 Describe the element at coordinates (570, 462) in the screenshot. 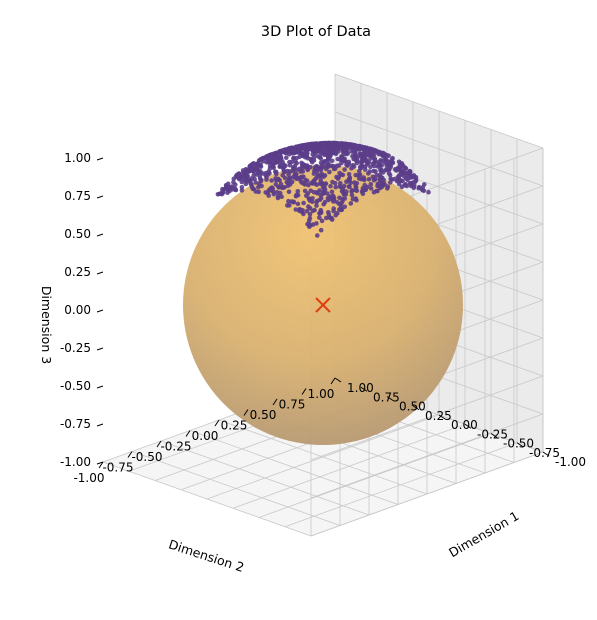

I see `x-tick-label: -1.00` at that location.